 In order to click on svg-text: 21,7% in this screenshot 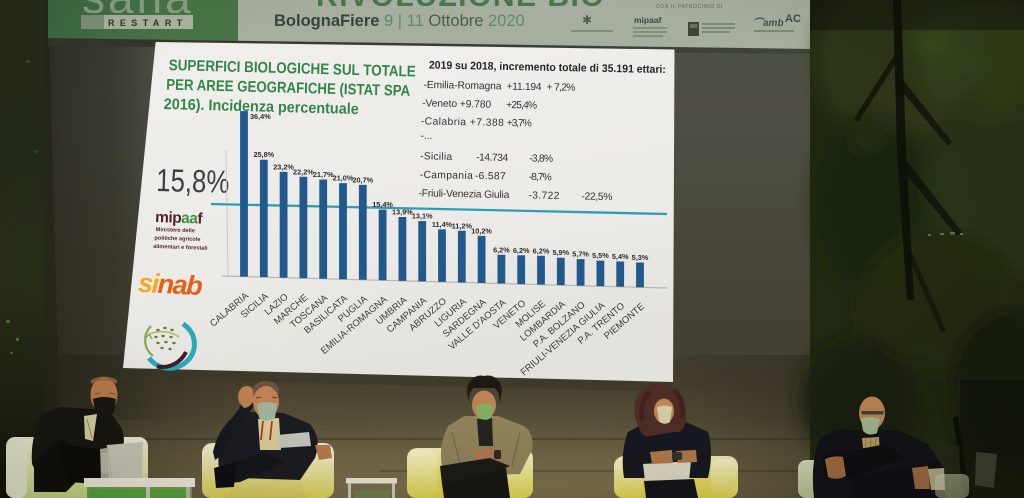, I will do `click(323, 174)`.